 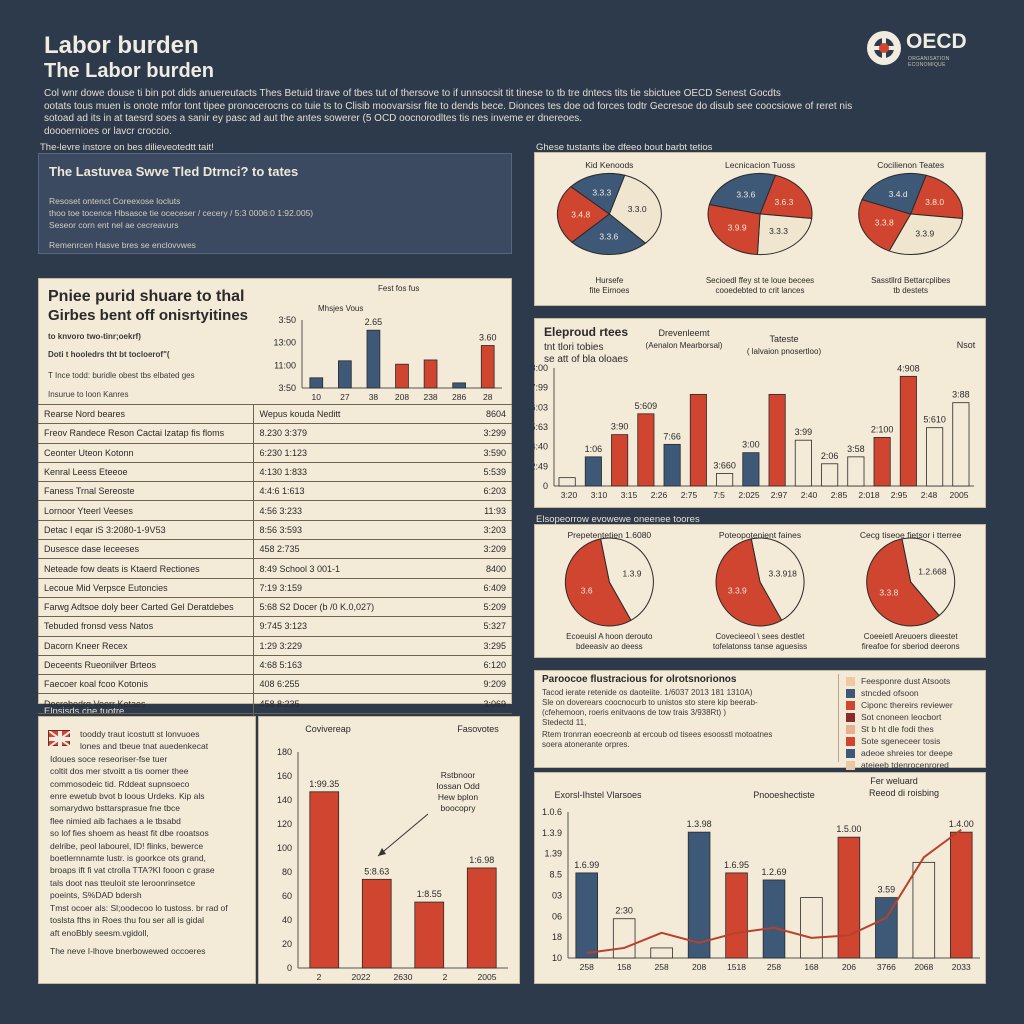 What do you see at coordinates (462, 413) in the screenshot?
I see `table-header-cell: 8604` at bounding box center [462, 413].